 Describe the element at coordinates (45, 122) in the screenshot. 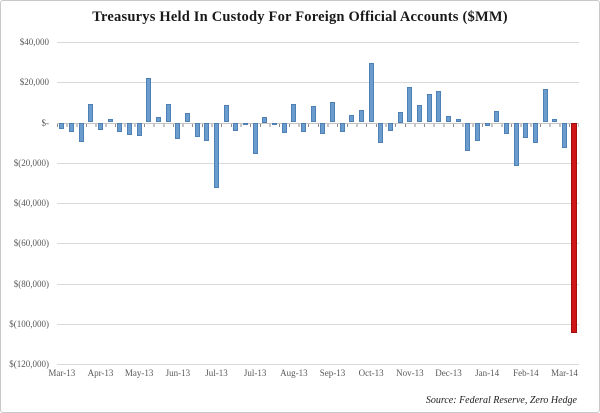

I see `y-axis-tick-label: $-` at that location.